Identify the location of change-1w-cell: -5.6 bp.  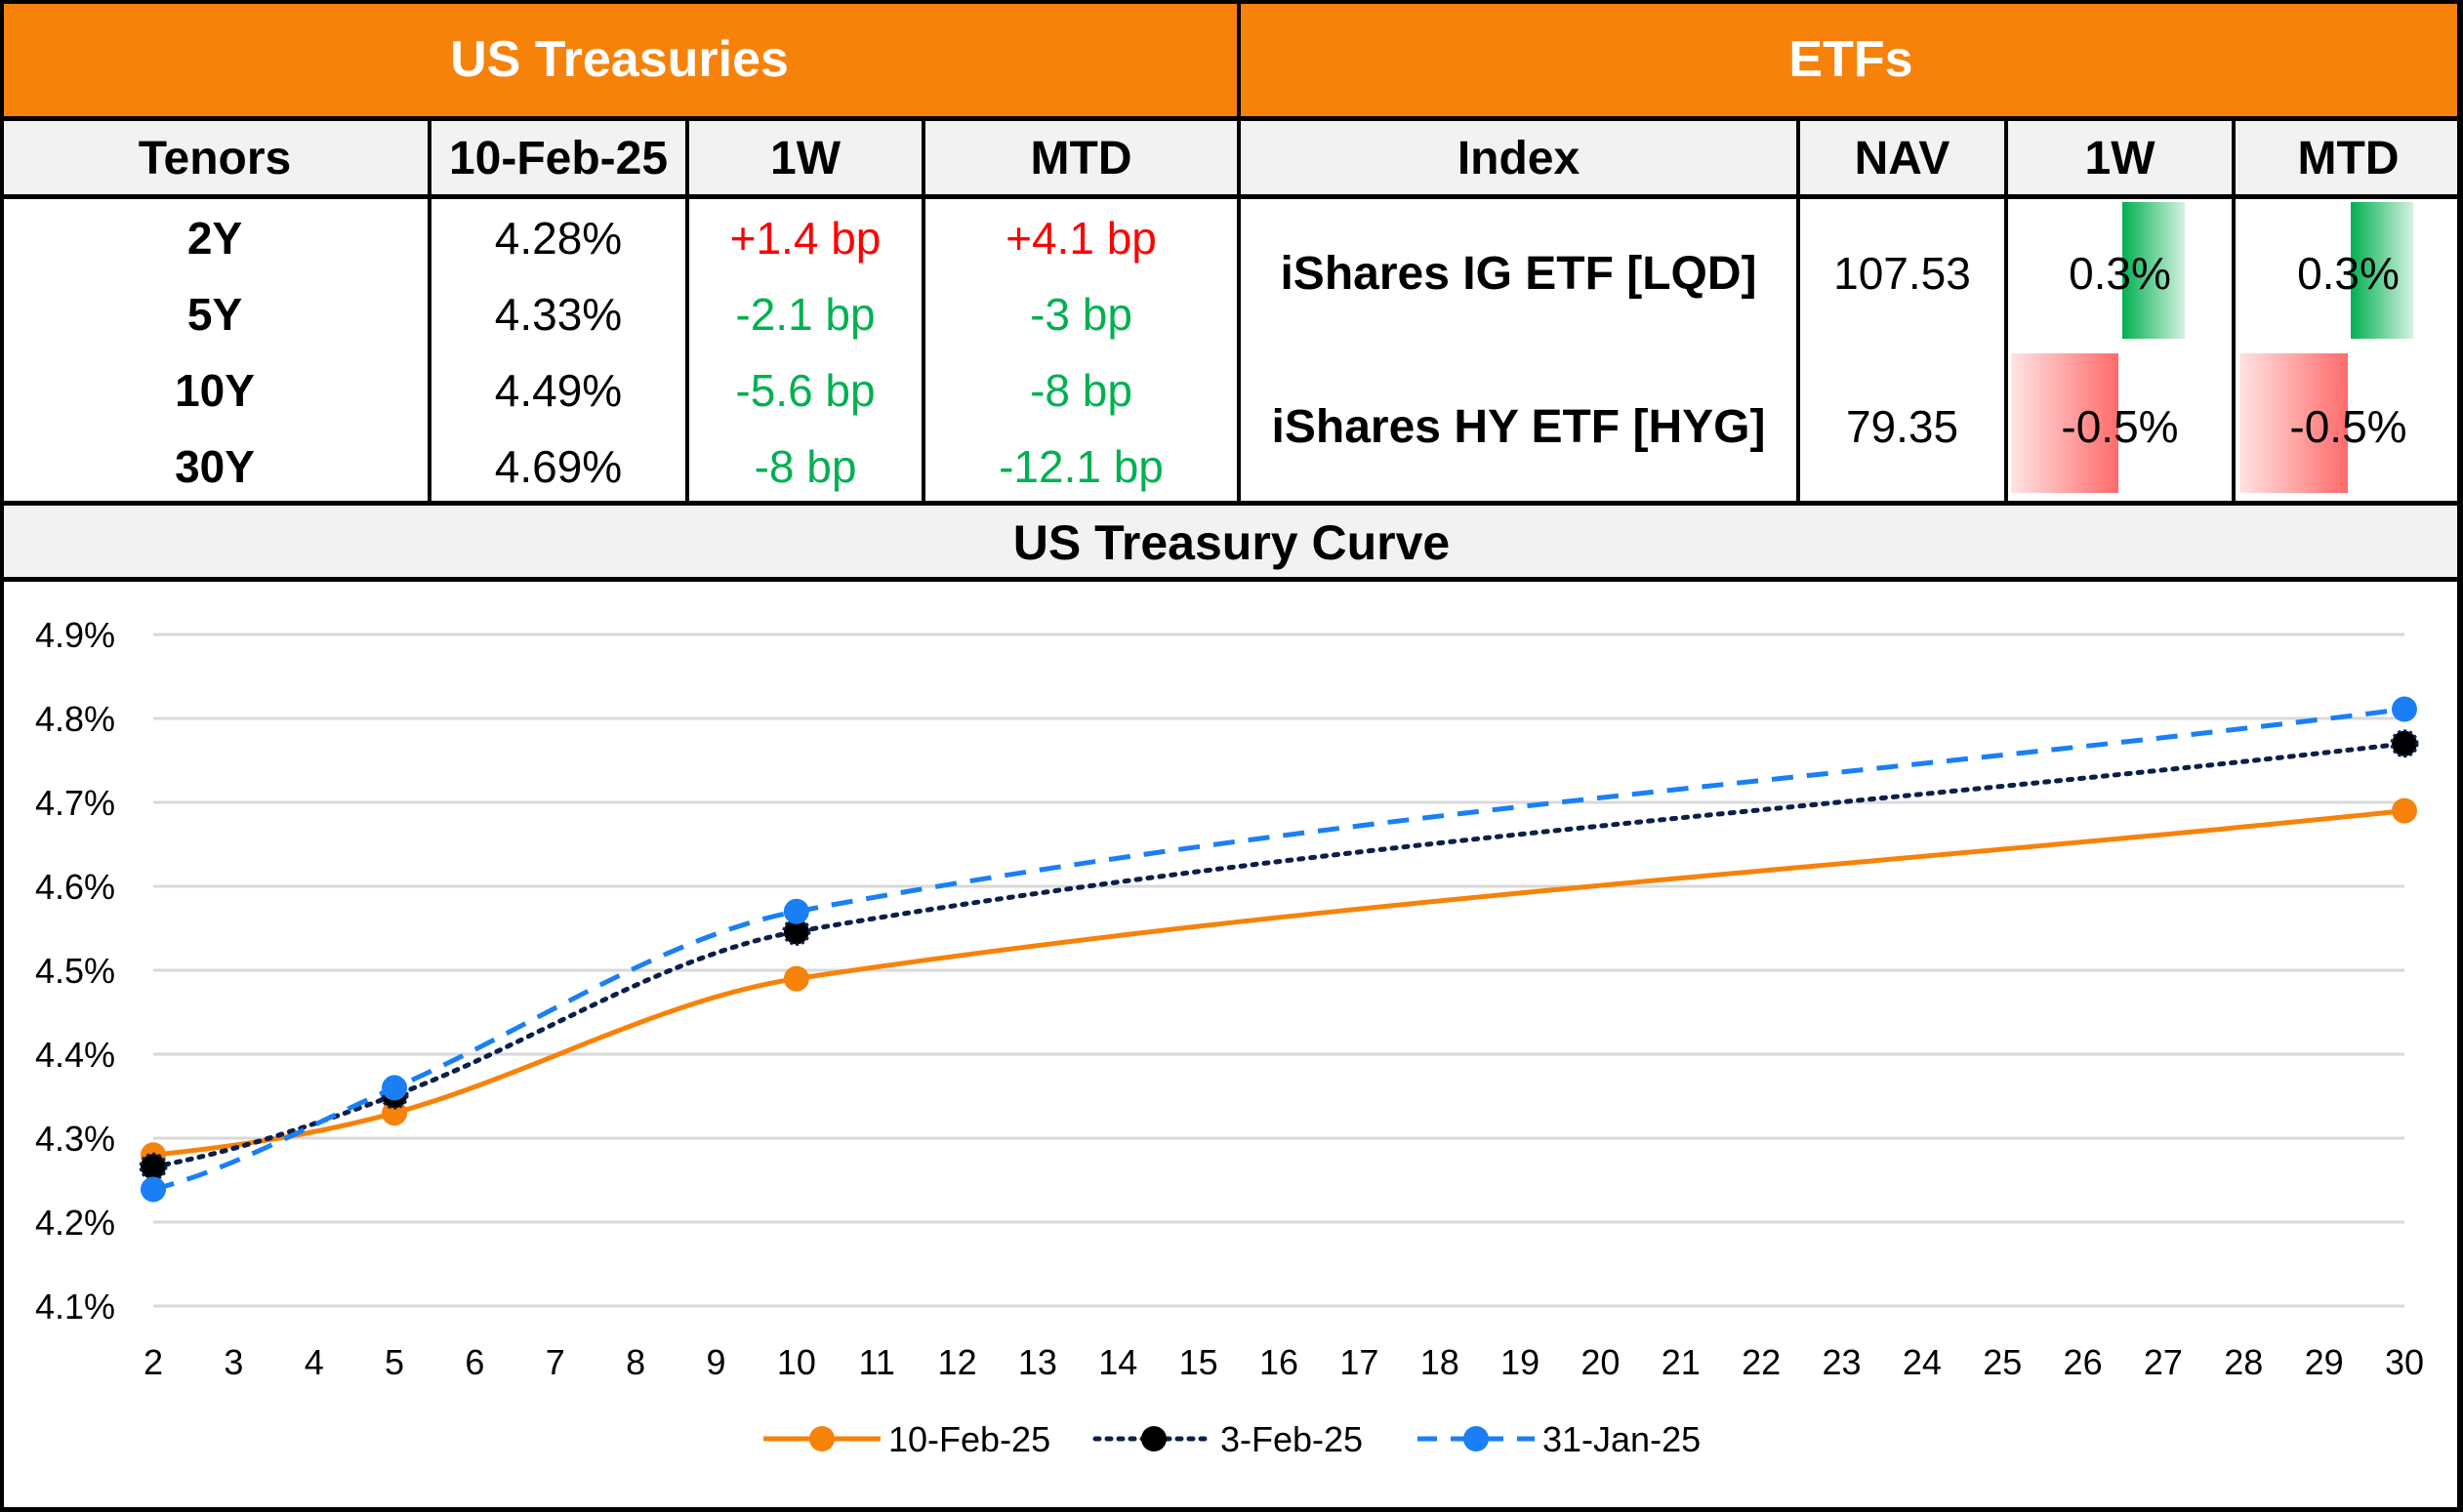
(805, 391).